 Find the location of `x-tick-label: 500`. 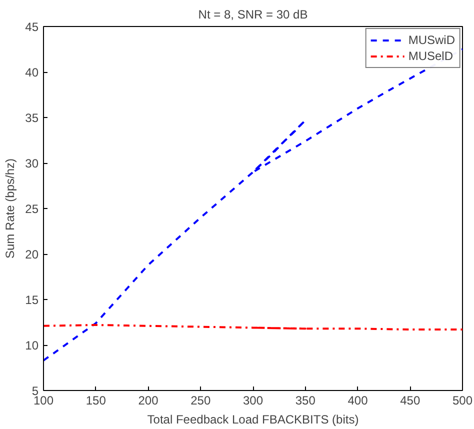

x-tick-label: 500 is located at coordinates (462, 401).